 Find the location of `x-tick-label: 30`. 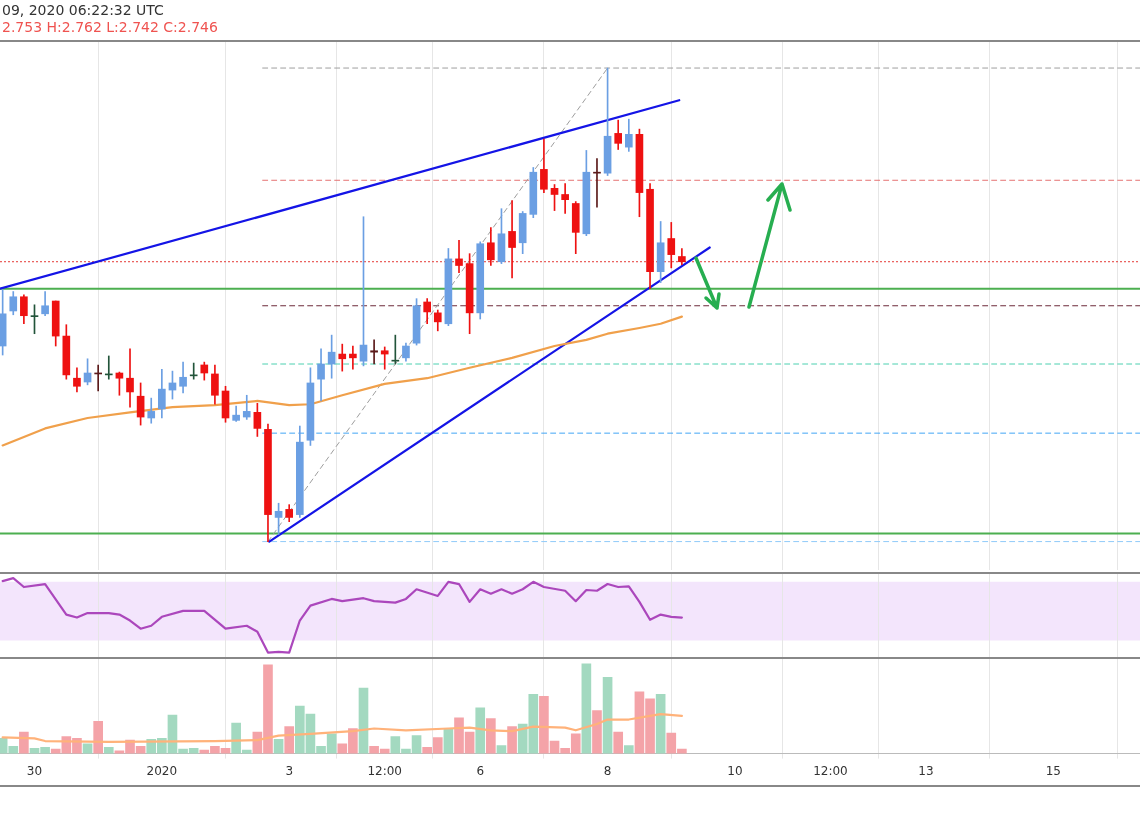

x-tick-label: 30 is located at coordinates (34, 770).